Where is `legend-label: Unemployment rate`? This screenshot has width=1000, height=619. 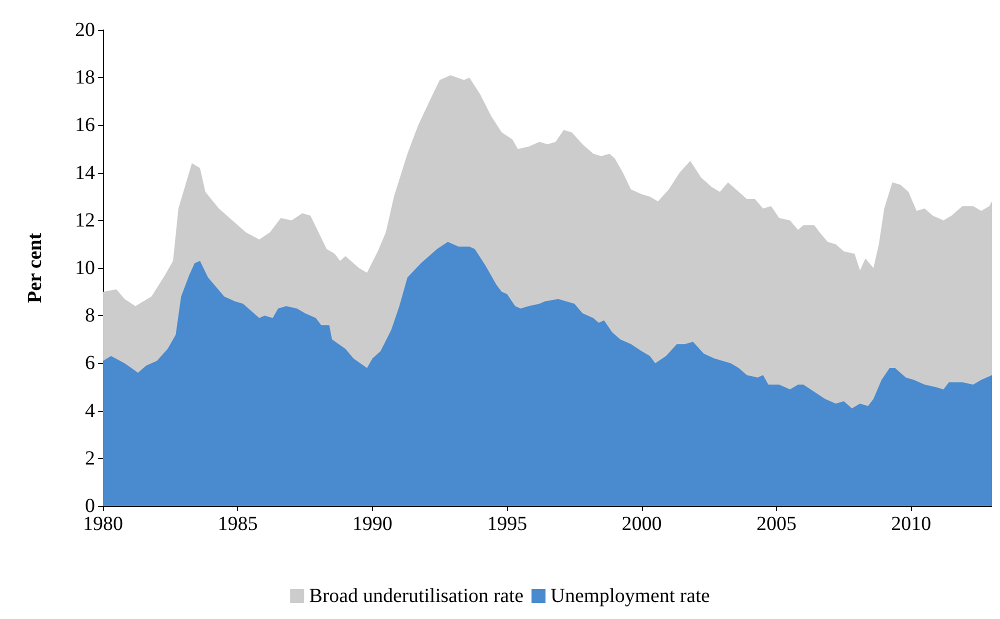 legend-label: Unemployment rate is located at coordinates (630, 596).